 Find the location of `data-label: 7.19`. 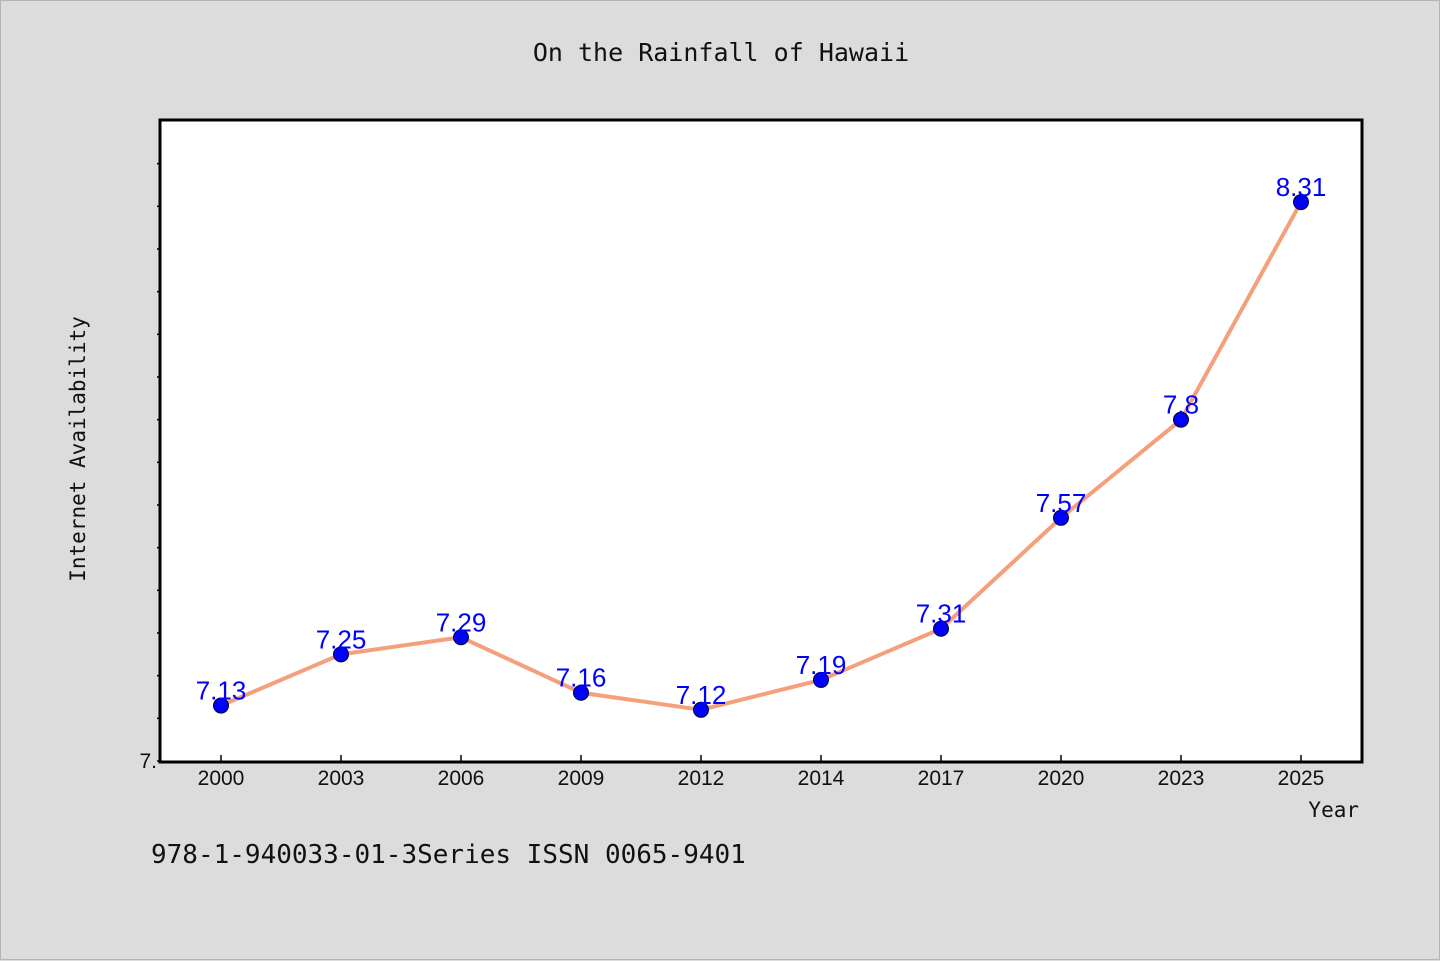

data-label: 7.19 is located at coordinates (821, 665).